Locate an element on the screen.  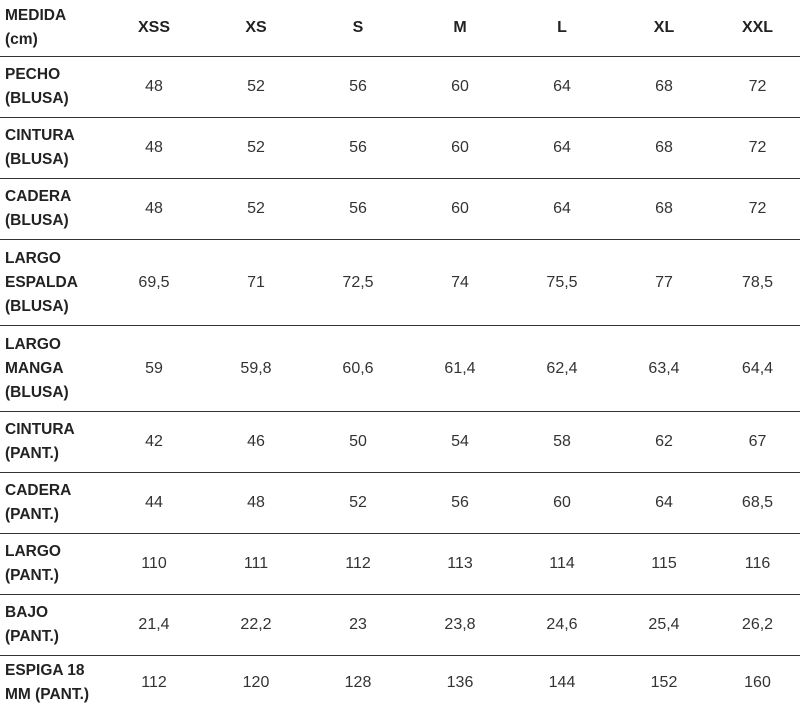
table-row: LARGO (PANT.) 110 111 112 113 114 115 116 is located at coordinates (400, 564).